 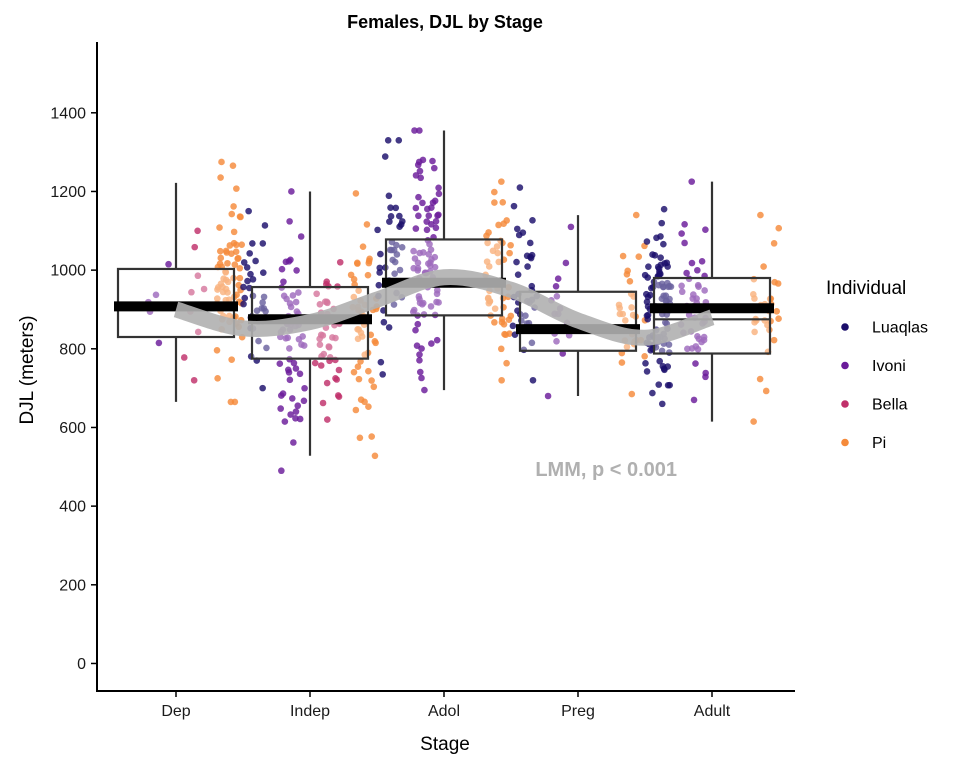 I want to click on y-tick-label: 400, so click(x=72, y=507).